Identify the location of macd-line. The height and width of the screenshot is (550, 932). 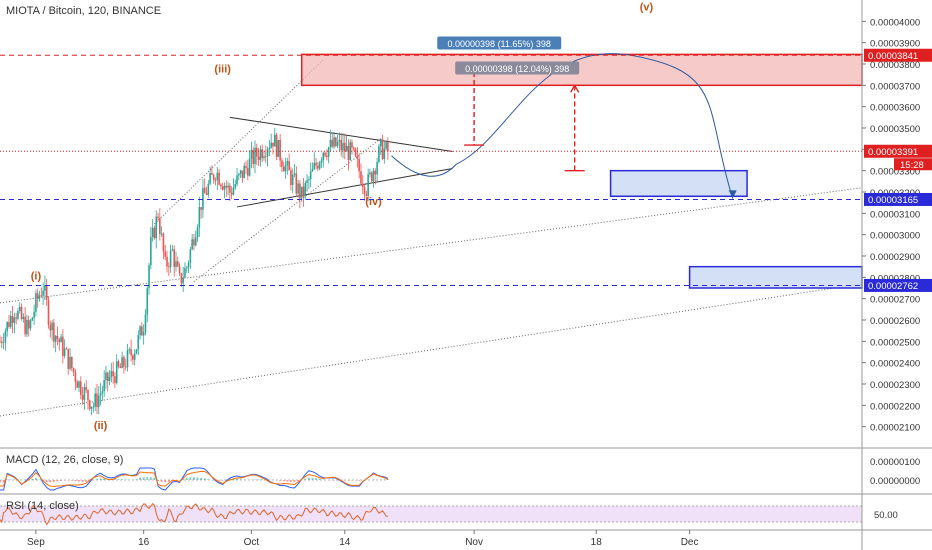
(194, 479).